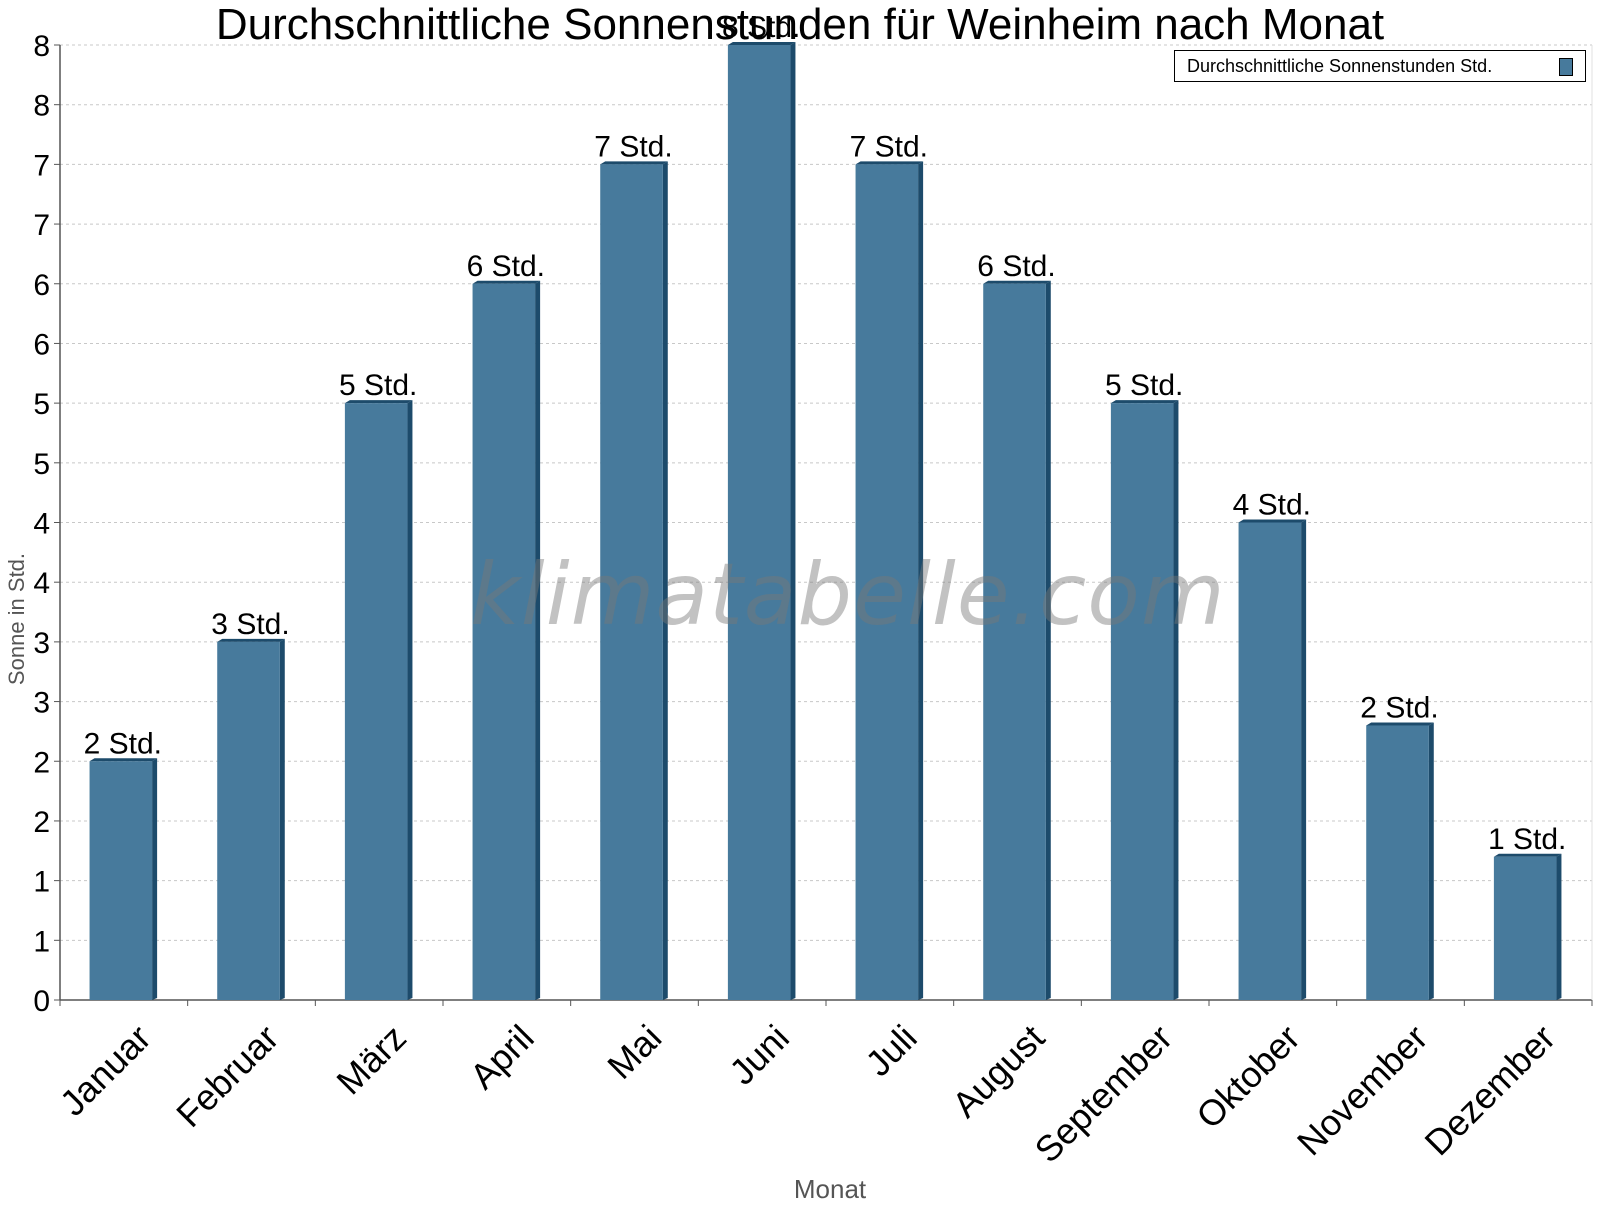 This screenshot has width=1600, height=1205. I want to click on x-tick-label: August, so click(998, 1071).